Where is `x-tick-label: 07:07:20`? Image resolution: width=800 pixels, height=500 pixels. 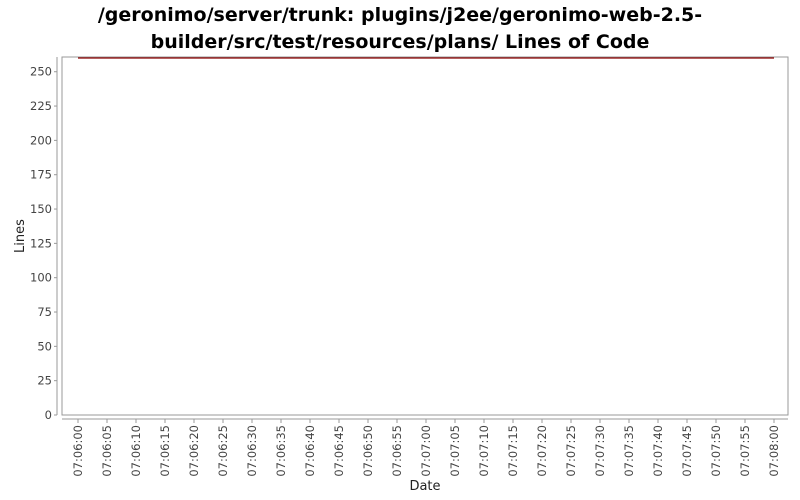
x-tick-label: 07:07:20 is located at coordinates (542, 451).